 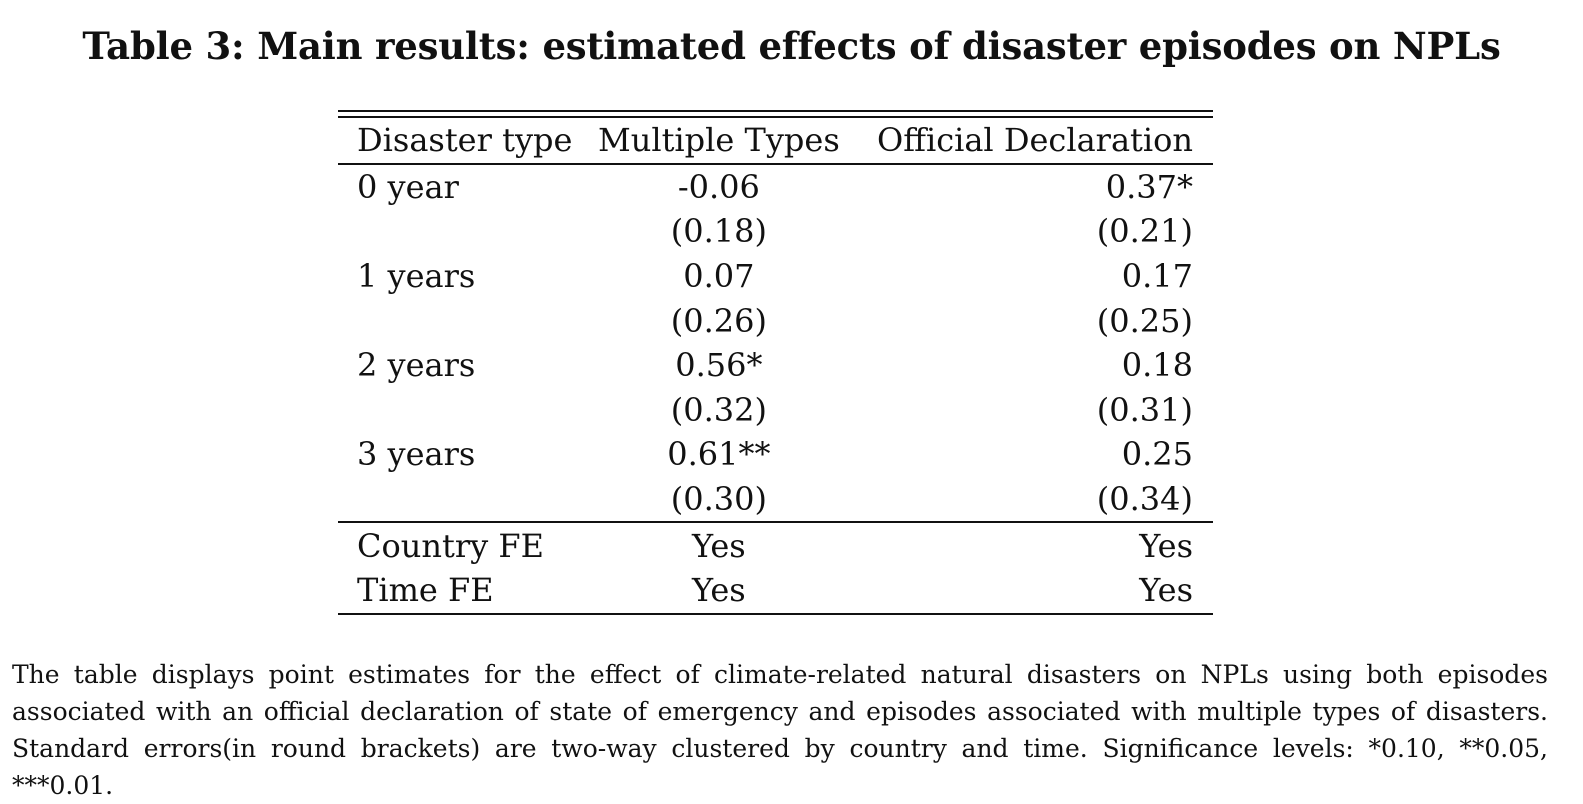 What do you see at coordinates (775, 320) in the screenshot?
I see `table-row: (0.26) (0.25)` at bounding box center [775, 320].